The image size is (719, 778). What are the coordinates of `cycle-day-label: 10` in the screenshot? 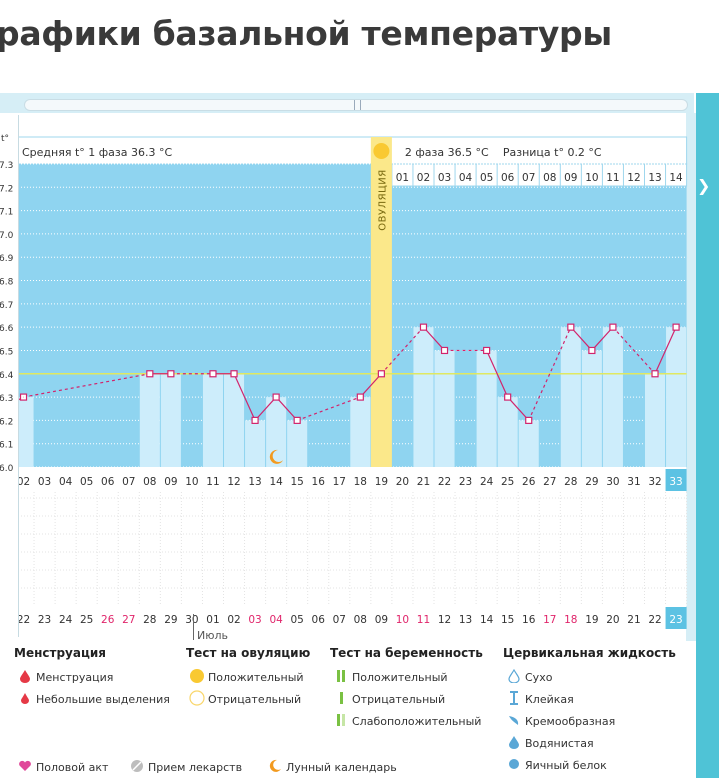 It's located at (191, 482).